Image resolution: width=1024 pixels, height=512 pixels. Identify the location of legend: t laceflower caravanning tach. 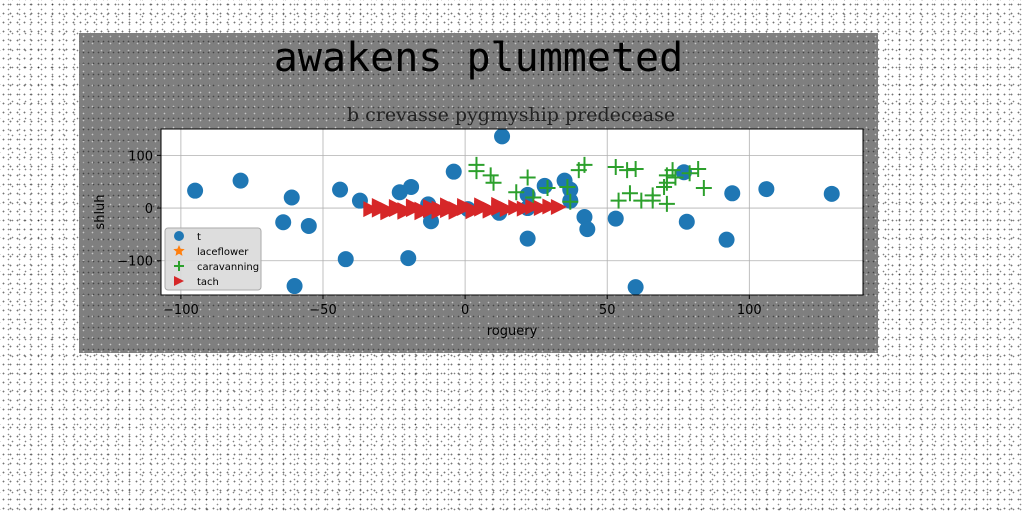
(213, 259).